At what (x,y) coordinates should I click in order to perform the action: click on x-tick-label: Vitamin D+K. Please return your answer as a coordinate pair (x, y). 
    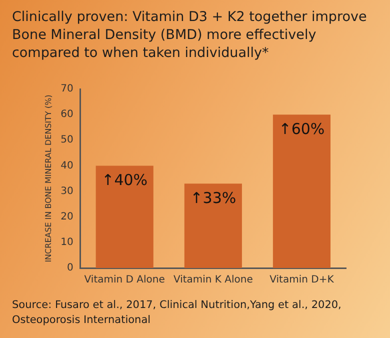
    Looking at the image, I should click on (302, 280).